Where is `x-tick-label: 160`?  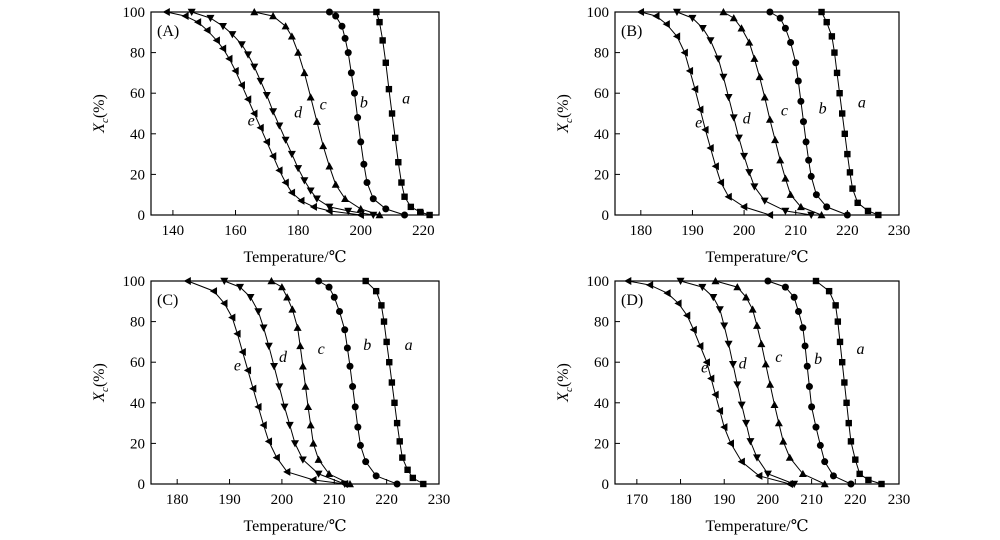 x-tick-label: 160 is located at coordinates (235, 231).